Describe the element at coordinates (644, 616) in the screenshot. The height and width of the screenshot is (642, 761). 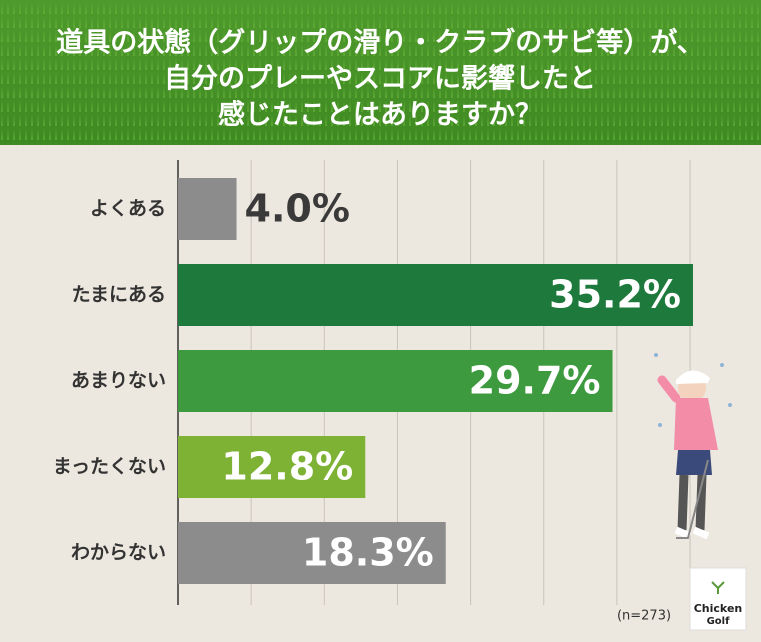
I see `note: (n=273)` at that location.